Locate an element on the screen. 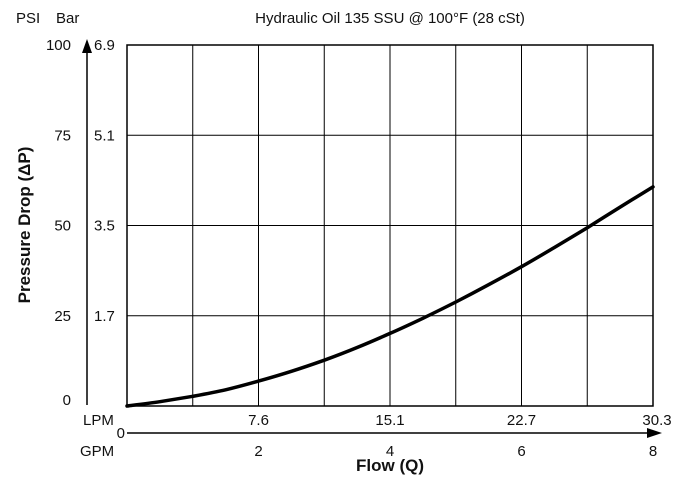  y-unit-bar: Bar is located at coordinates (67, 18).